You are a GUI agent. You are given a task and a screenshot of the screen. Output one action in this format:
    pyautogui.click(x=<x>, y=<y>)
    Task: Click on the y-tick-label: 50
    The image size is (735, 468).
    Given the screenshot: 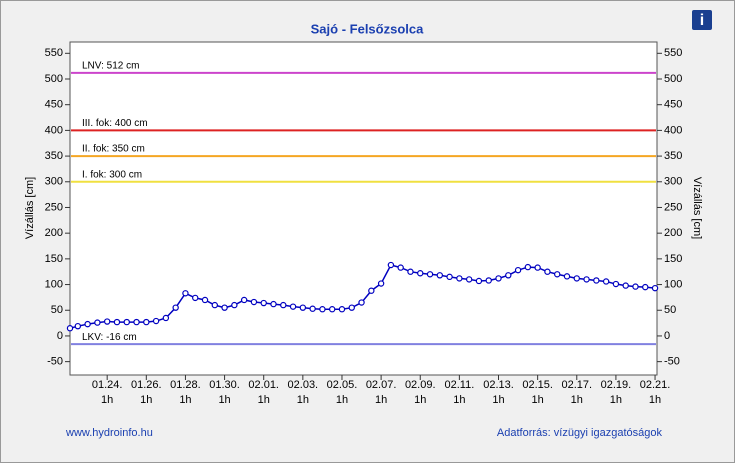 What is the action you would take?
    pyautogui.click(x=57, y=310)
    